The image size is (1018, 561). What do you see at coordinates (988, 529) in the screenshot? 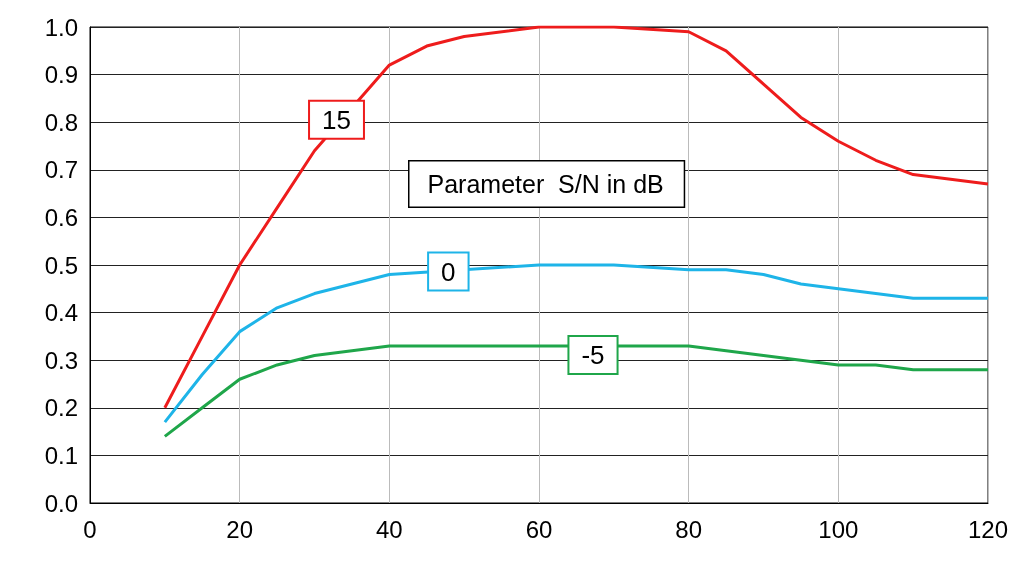
I see `x-tick-label: 120` at bounding box center [988, 529].